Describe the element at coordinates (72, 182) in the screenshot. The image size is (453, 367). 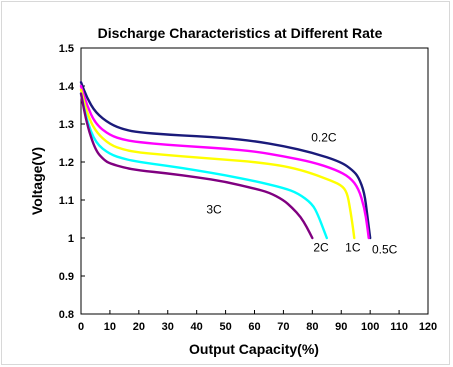
I see `y-axis-ticks: 0.8 0.9 1 1.1 1.2 1.3 1.4 1.5` at that location.